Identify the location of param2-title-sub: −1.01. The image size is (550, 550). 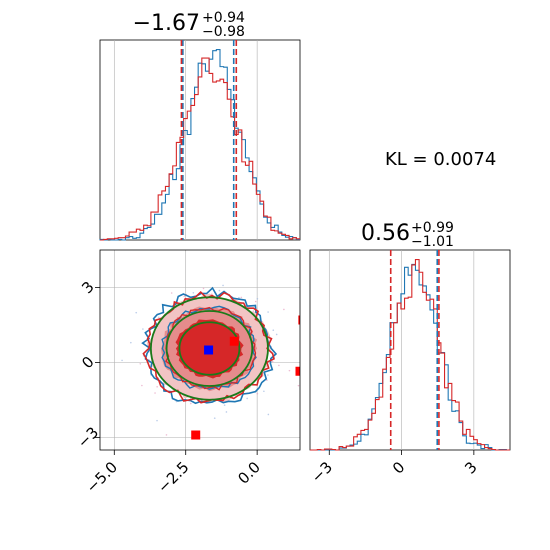
(432, 242).